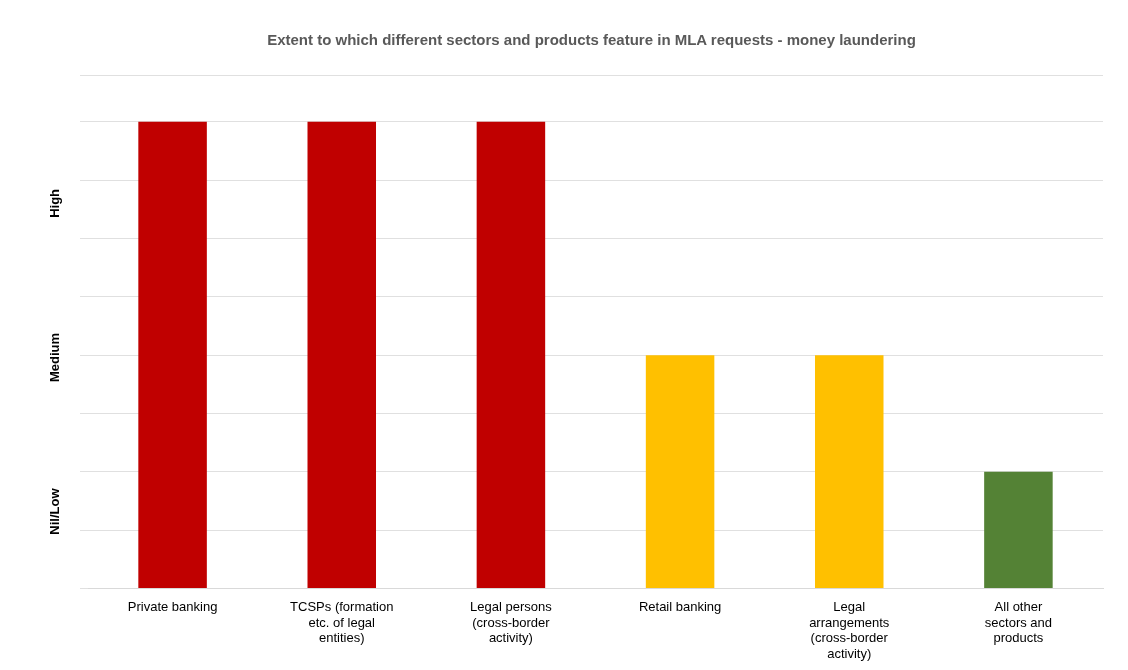 This screenshot has width=1128, height=670. What do you see at coordinates (54, 357) in the screenshot?
I see `text: Medium` at bounding box center [54, 357].